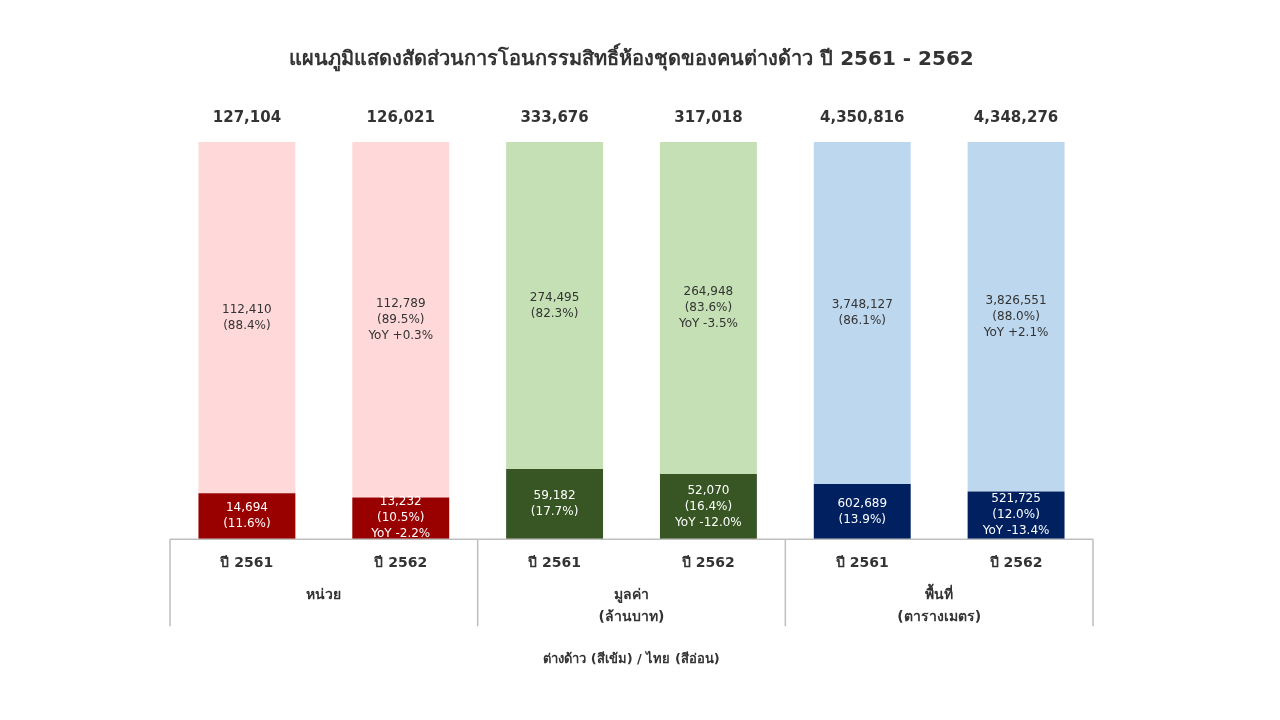 The height and width of the screenshot is (720, 1280). Describe the element at coordinates (631, 604) in the screenshot. I see `text: มูลค่า (ล้านบาท)` at that location.